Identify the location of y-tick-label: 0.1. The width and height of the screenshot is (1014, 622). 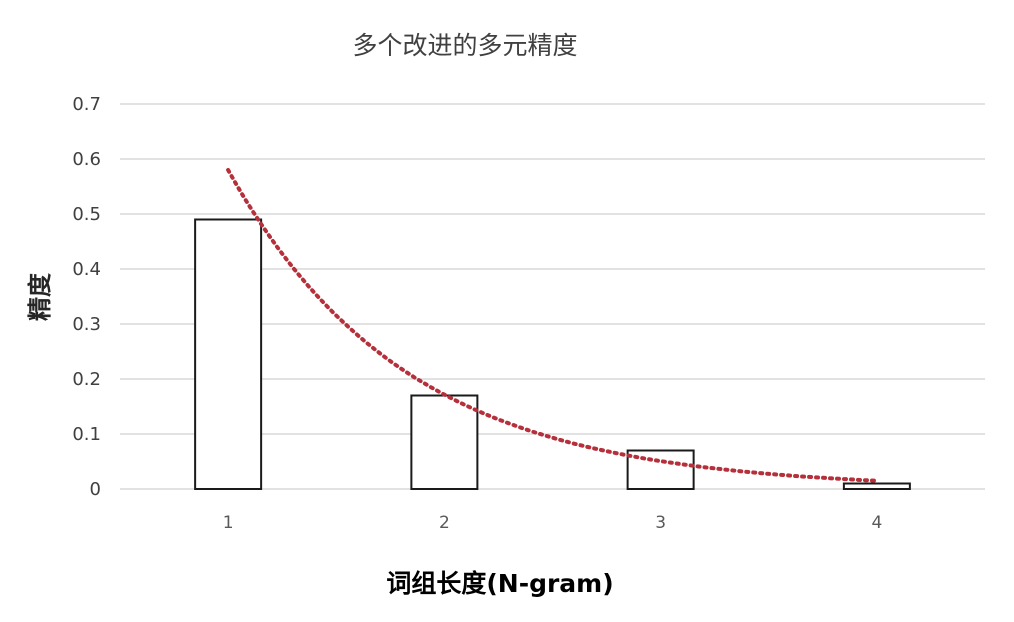
(86, 434).